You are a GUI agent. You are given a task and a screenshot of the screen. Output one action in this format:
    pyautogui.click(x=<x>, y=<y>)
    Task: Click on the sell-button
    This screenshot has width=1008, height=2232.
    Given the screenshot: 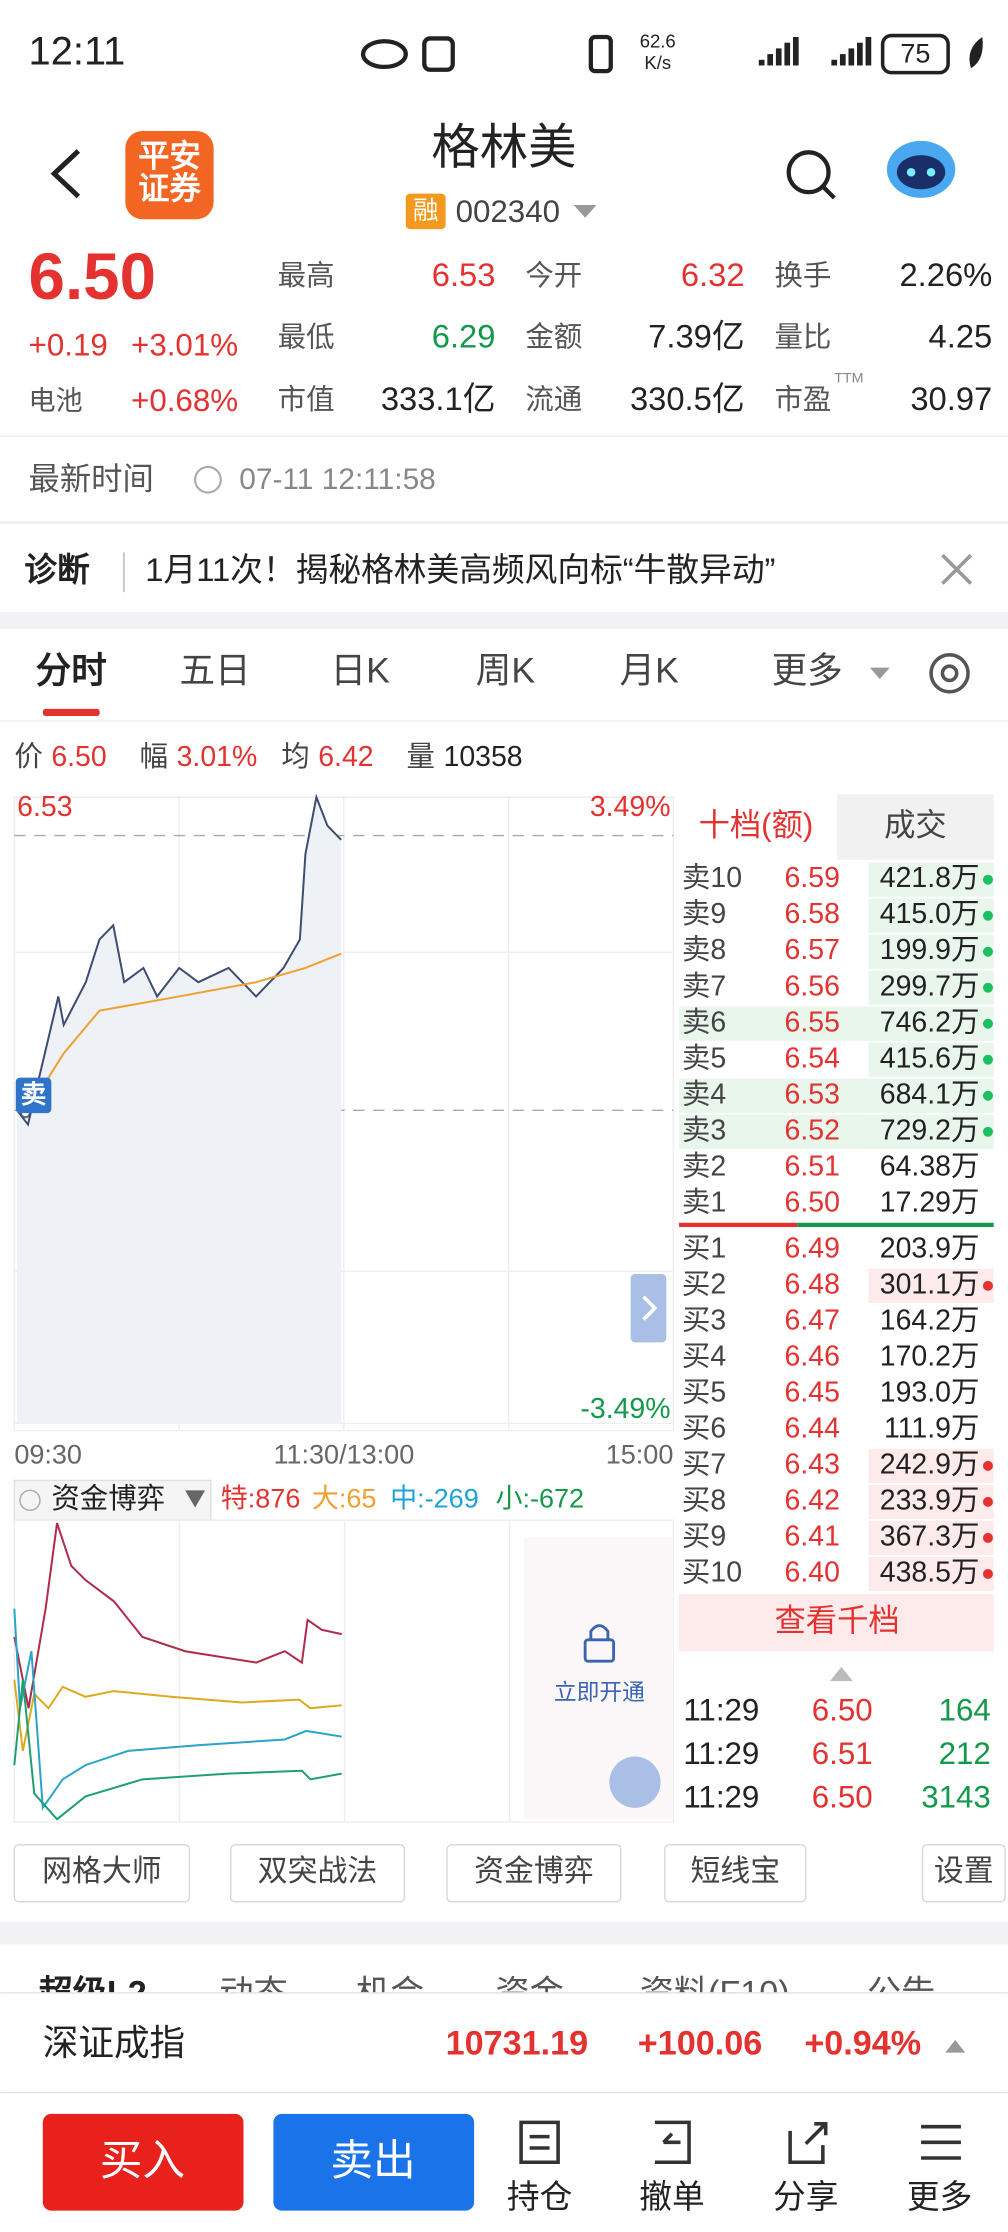 What is the action you would take?
    pyautogui.click(x=374, y=2162)
    